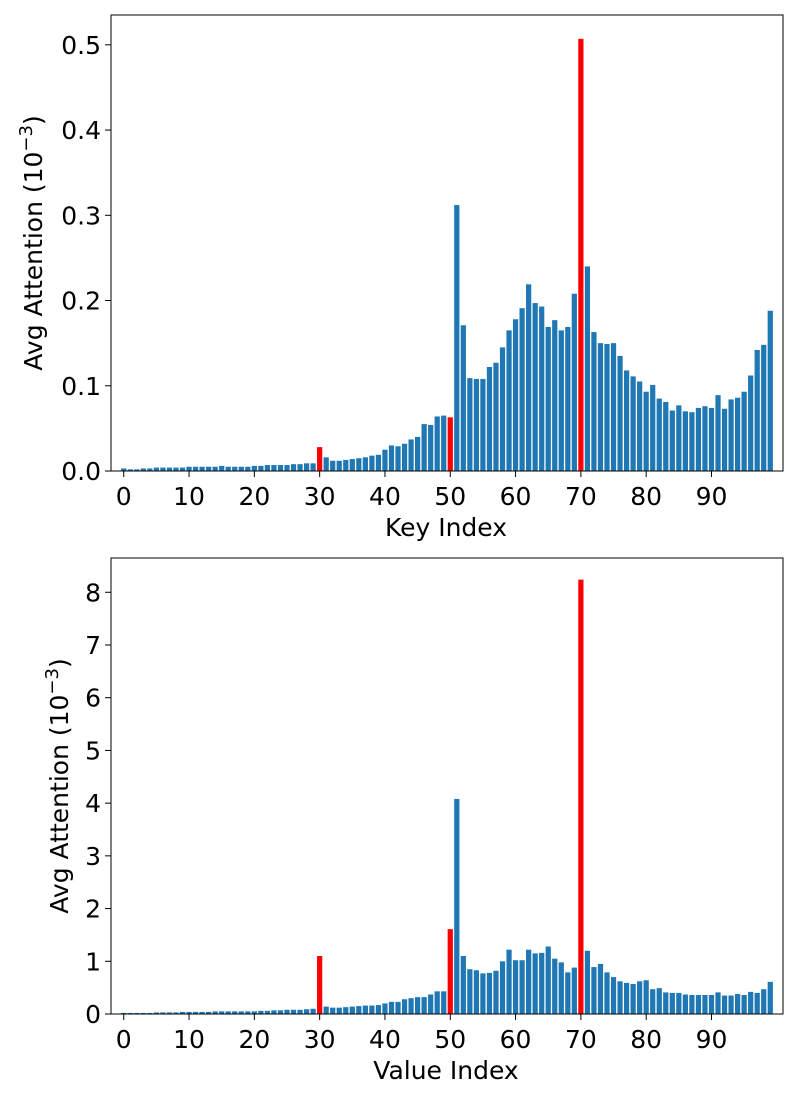 The height and width of the screenshot is (1100, 800). What do you see at coordinates (59, 663) in the screenshot?
I see `y-axis-title-suffix: )` at bounding box center [59, 663].